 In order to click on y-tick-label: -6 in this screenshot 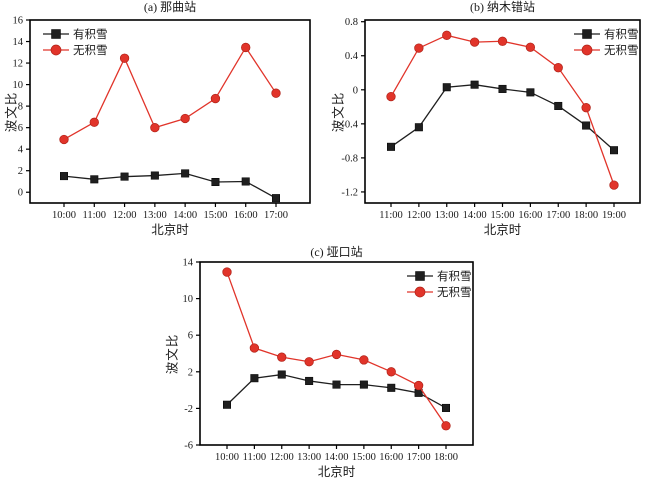, I will do `click(188, 446)`.